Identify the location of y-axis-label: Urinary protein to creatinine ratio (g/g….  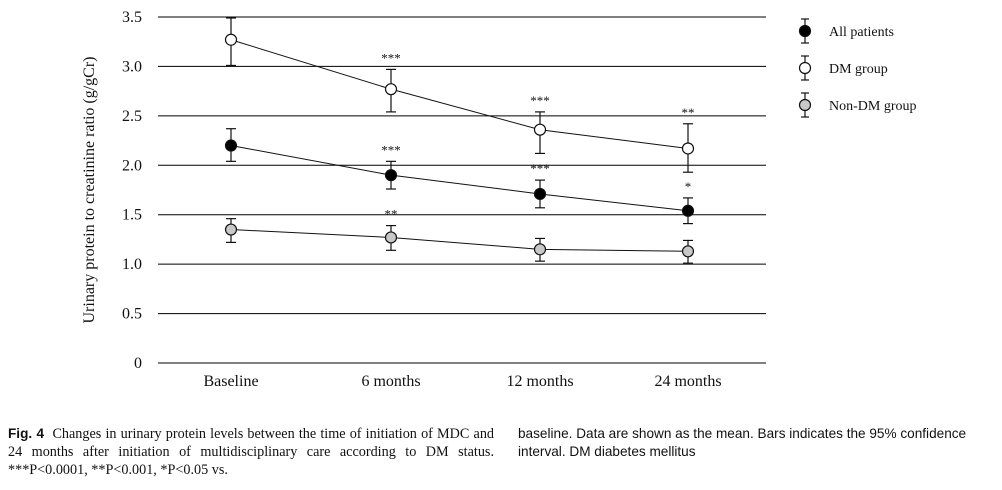
(89, 189).